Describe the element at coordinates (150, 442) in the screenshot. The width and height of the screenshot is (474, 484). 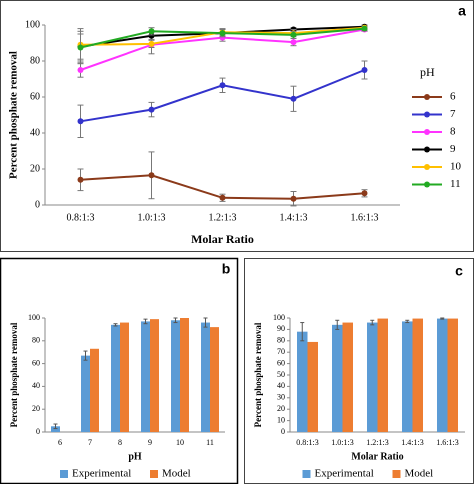
I see `x-tick-label: 9` at that location.